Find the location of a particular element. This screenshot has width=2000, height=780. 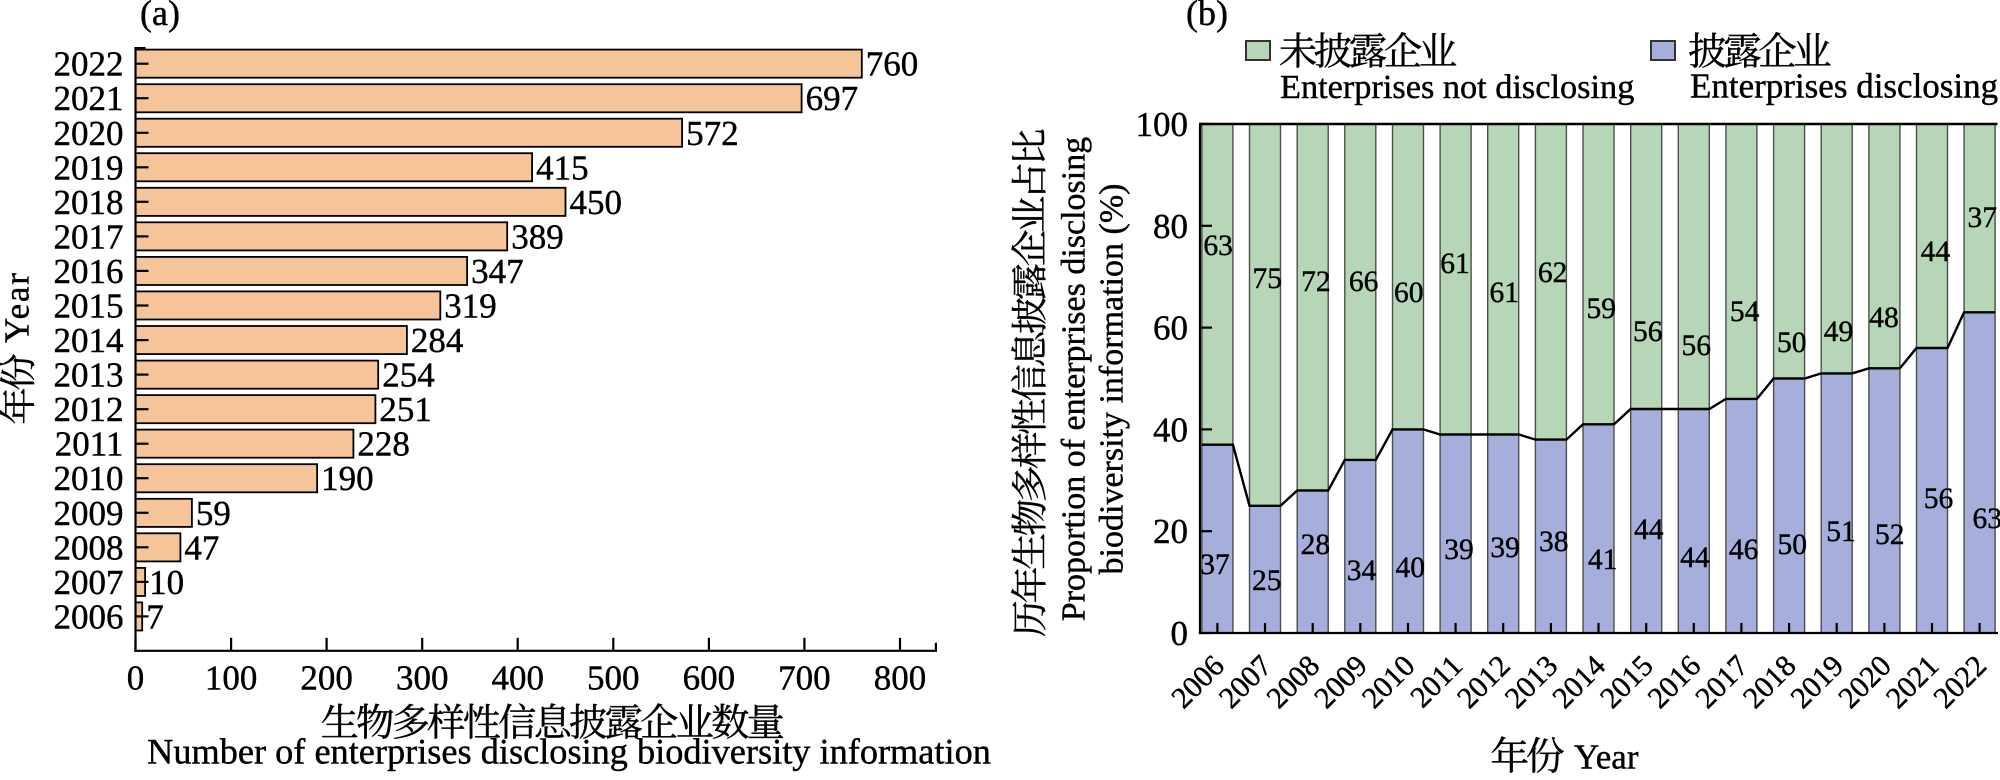

svg-text: 2010 is located at coordinates (89, 478).